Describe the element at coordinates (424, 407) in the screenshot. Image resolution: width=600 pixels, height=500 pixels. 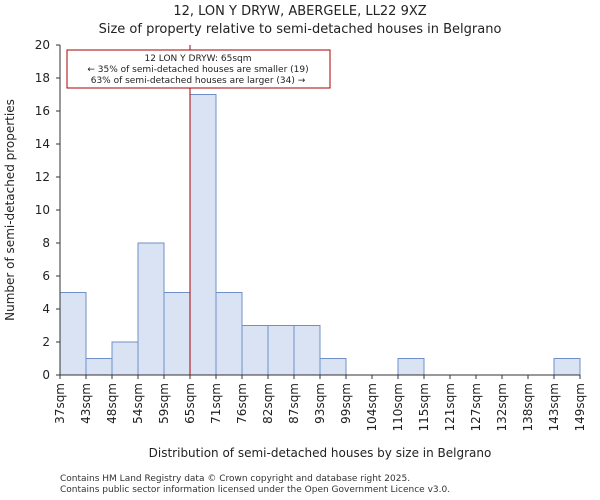
I see `x-tick-label: 115sqm` at that location.